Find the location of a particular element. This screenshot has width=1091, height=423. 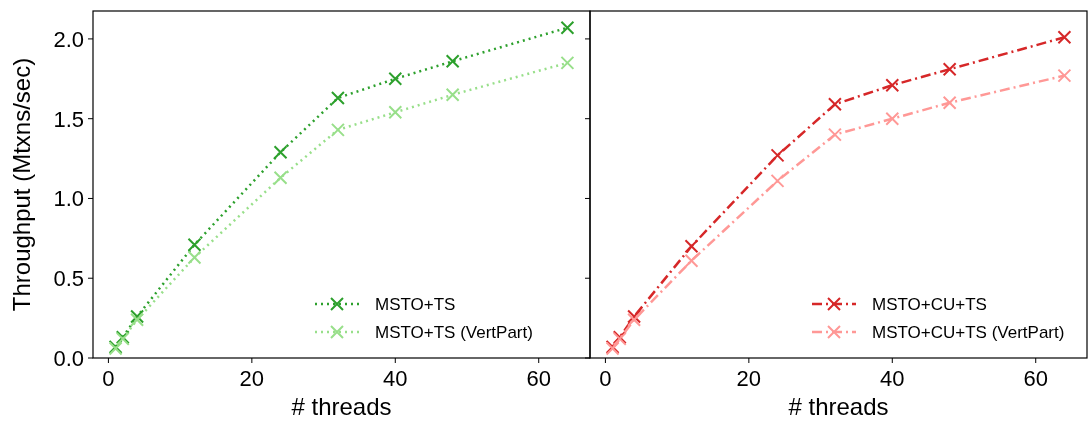

y-axis-title: Throughput (Mtxns/sec) is located at coordinates (21, 184).